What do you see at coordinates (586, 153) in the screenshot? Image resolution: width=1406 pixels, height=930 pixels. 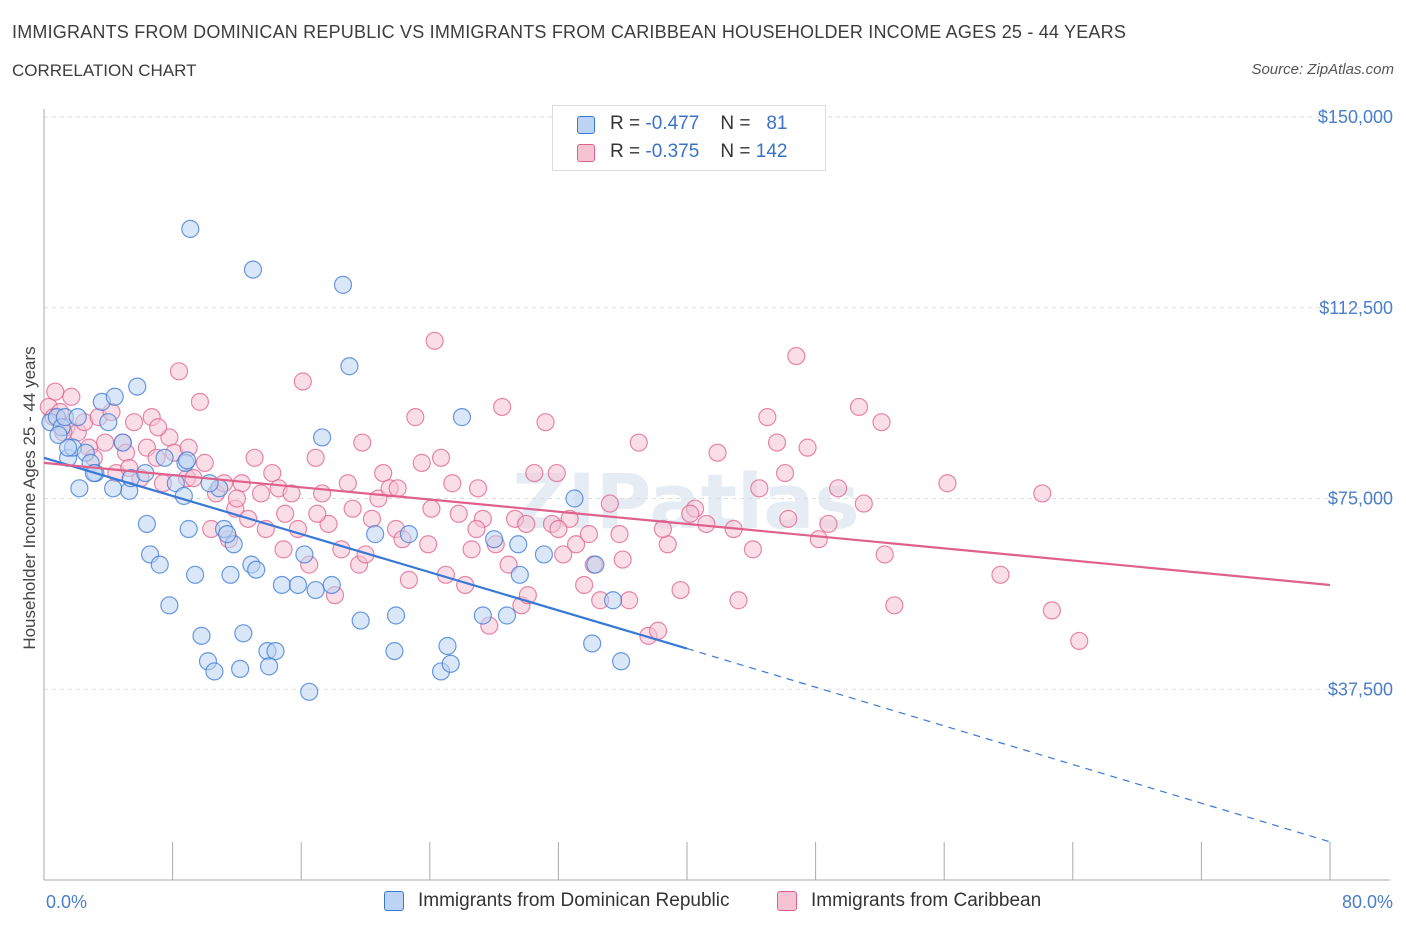 I see `legend-swatch-pink` at bounding box center [586, 153].